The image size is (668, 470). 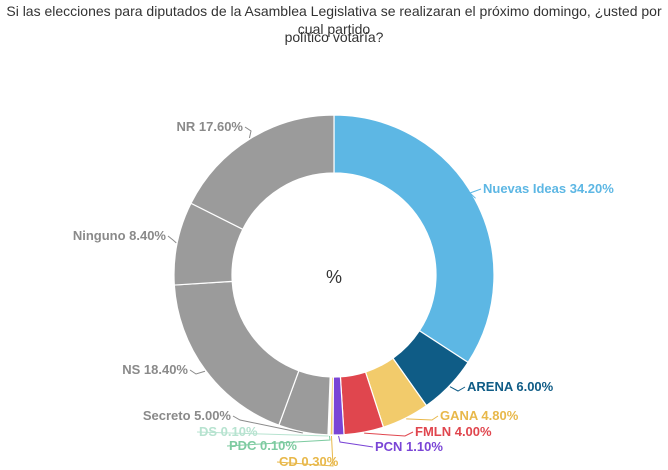 I want to click on chart-title-line2: político votaría?, so click(x=334, y=37).